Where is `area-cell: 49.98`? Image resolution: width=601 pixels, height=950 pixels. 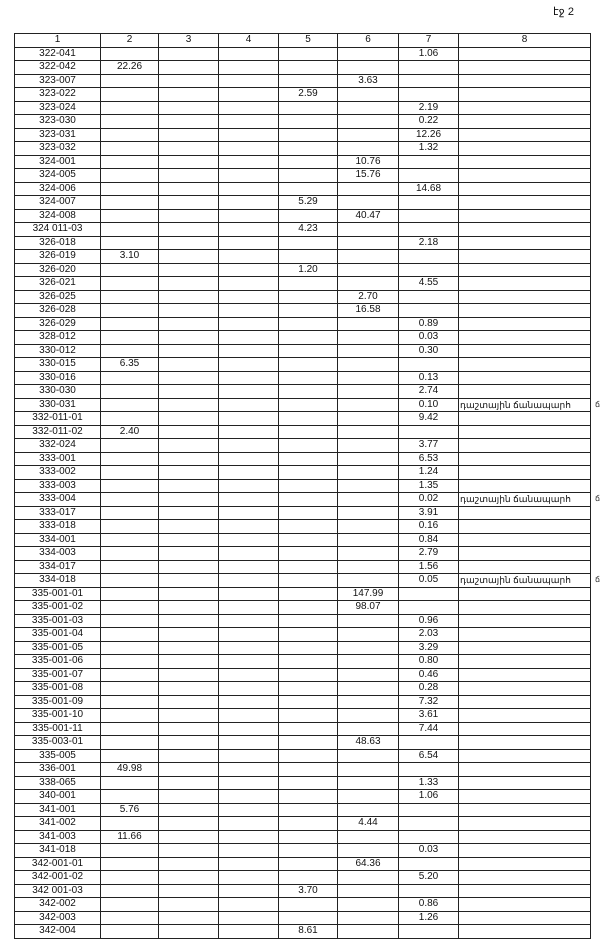
area-cell: 49.98 is located at coordinates (129, 769).